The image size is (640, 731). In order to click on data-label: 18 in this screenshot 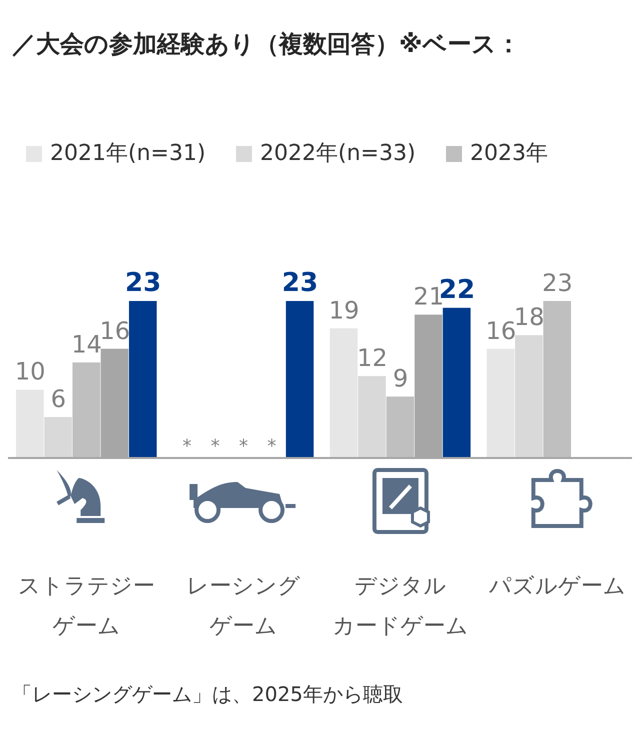, I will do `click(529, 317)`.